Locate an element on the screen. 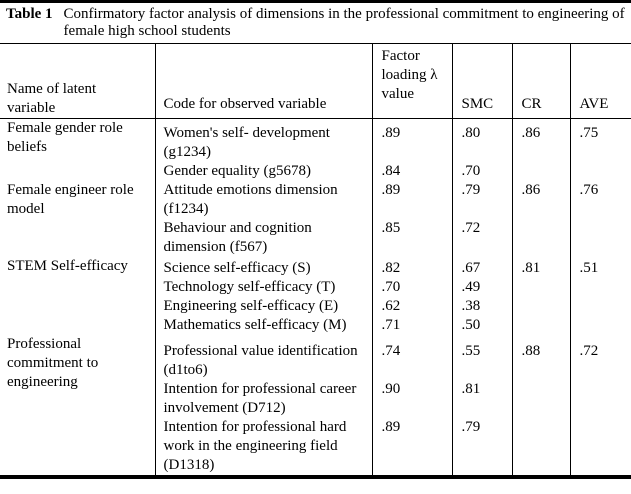 The width and height of the screenshot is (631, 494). loading-value: .71 is located at coordinates (411, 325).